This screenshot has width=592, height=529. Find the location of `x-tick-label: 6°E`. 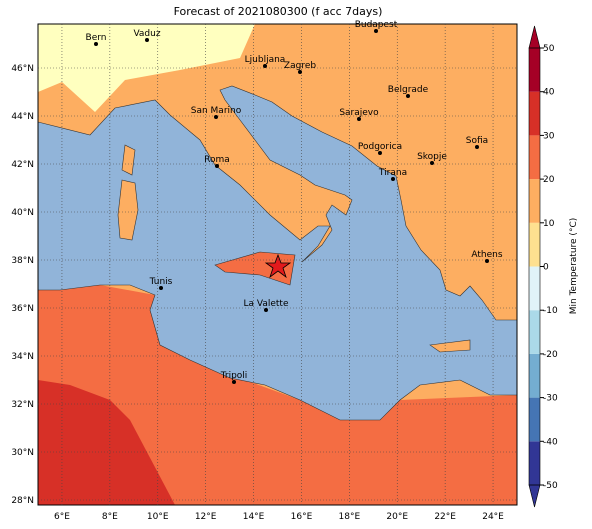

x-tick-label: 6°E is located at coordinates (62, 517).